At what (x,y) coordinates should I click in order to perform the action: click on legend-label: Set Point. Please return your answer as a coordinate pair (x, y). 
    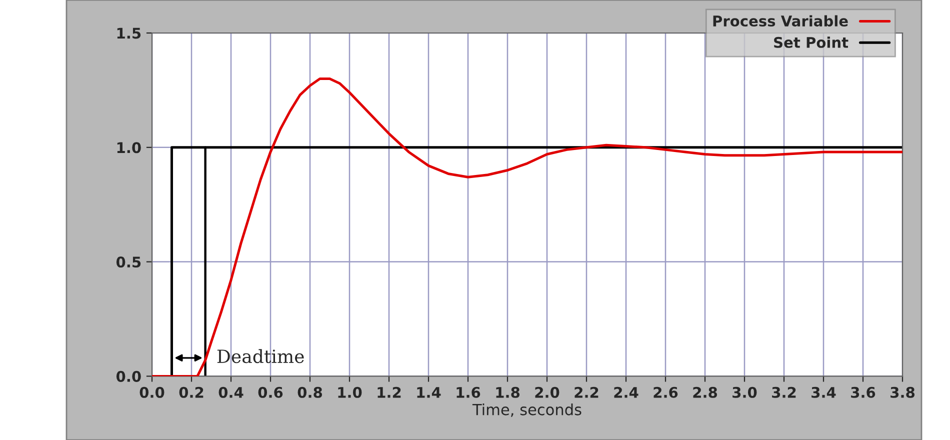
    Looking at the image, I should click on (811, 42).